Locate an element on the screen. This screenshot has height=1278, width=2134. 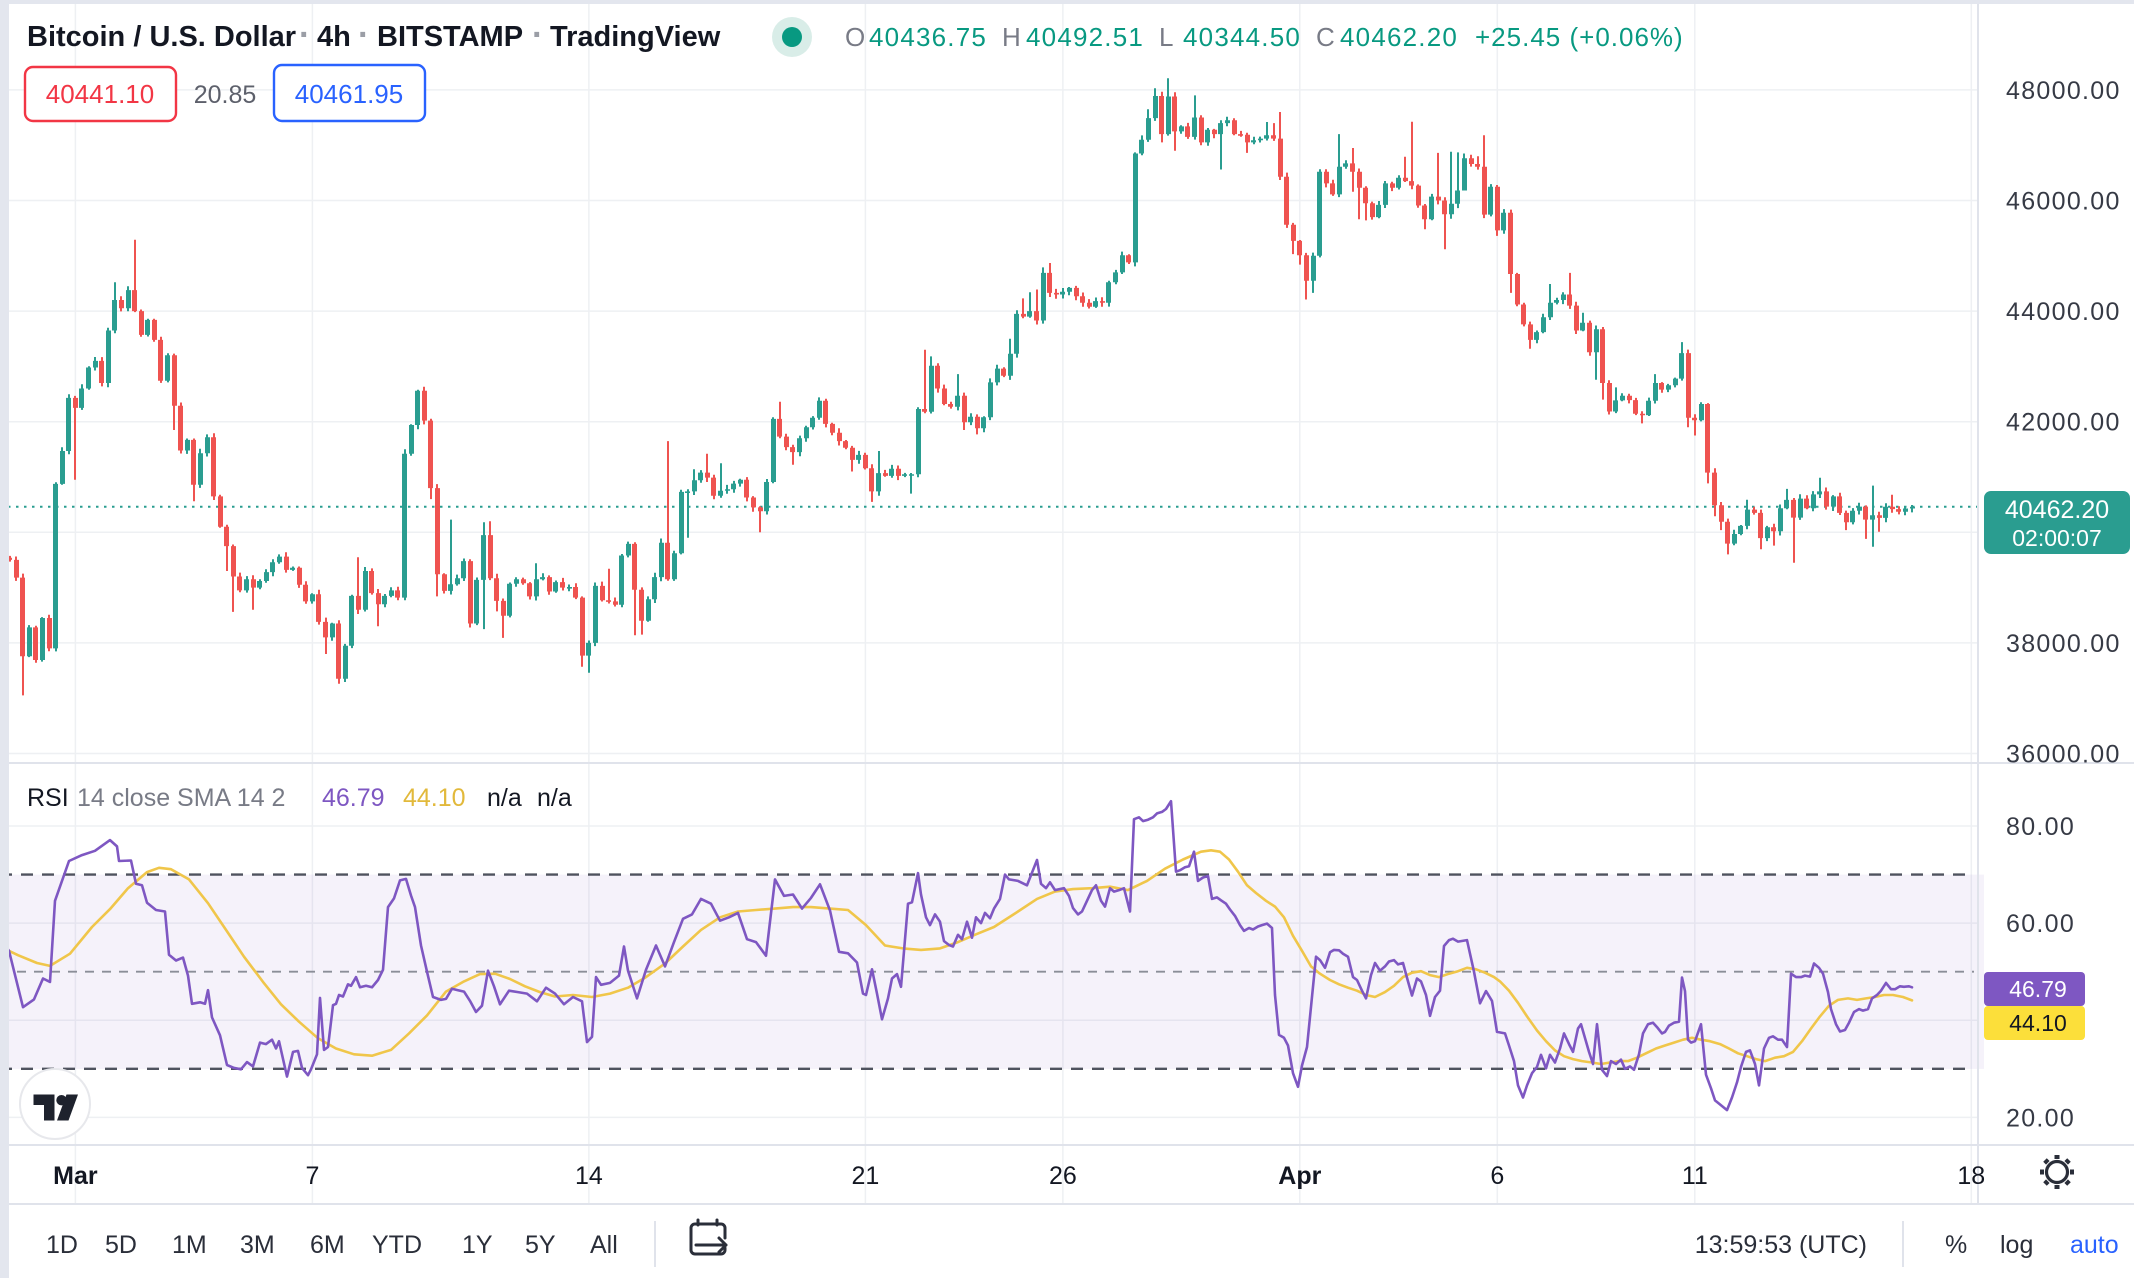
svg-text: 40436.75 is located at coordinates (928, 37).